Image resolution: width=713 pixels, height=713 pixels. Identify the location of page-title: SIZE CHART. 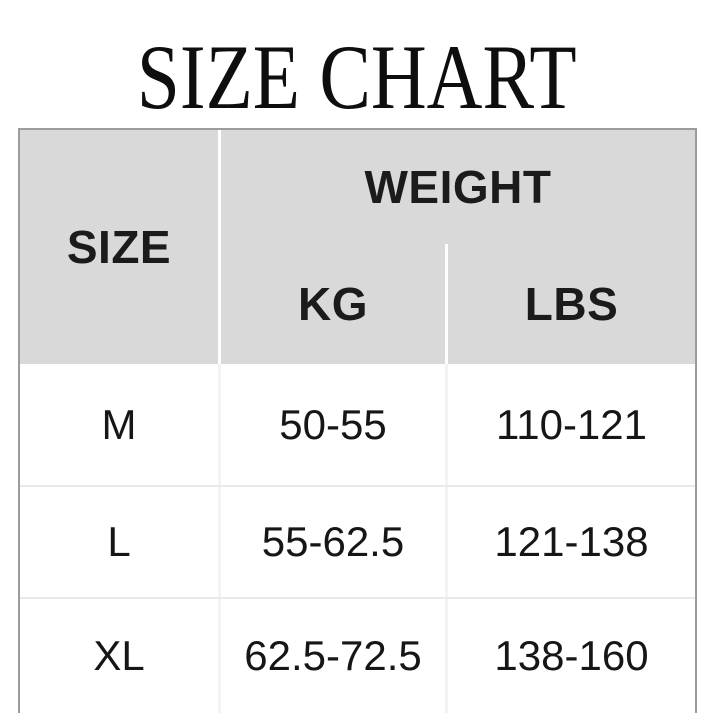
(356, 77).